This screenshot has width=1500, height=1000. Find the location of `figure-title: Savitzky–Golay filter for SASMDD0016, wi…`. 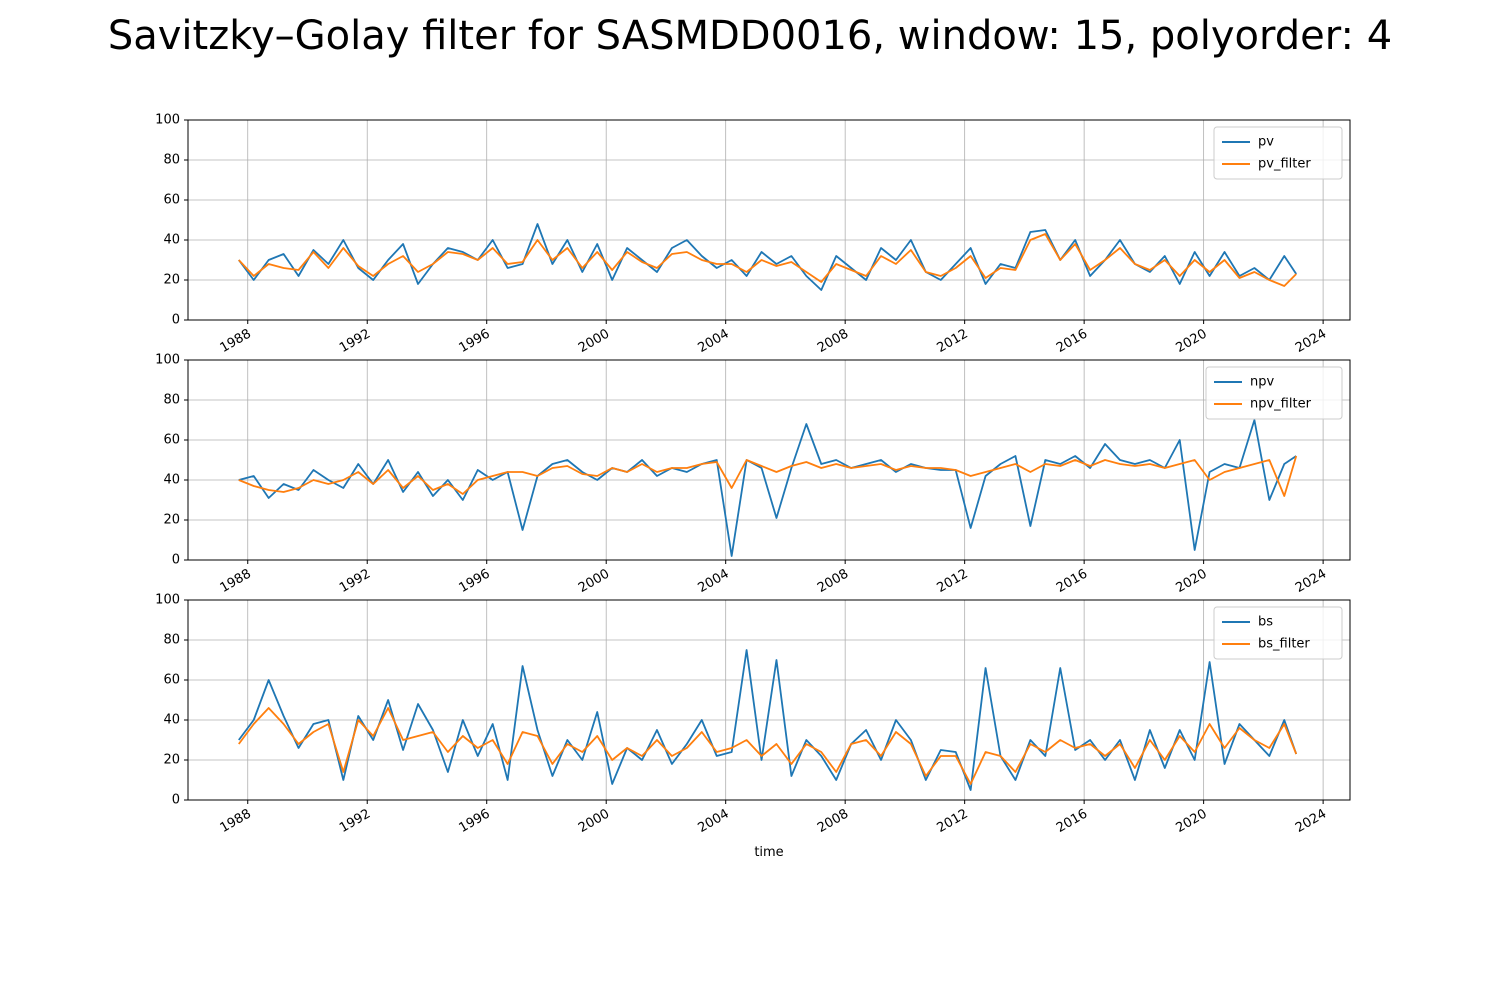

figure-title: Savitzky–Golay filter for SASMDD0016, wi… is located at coordinates (750, 36).